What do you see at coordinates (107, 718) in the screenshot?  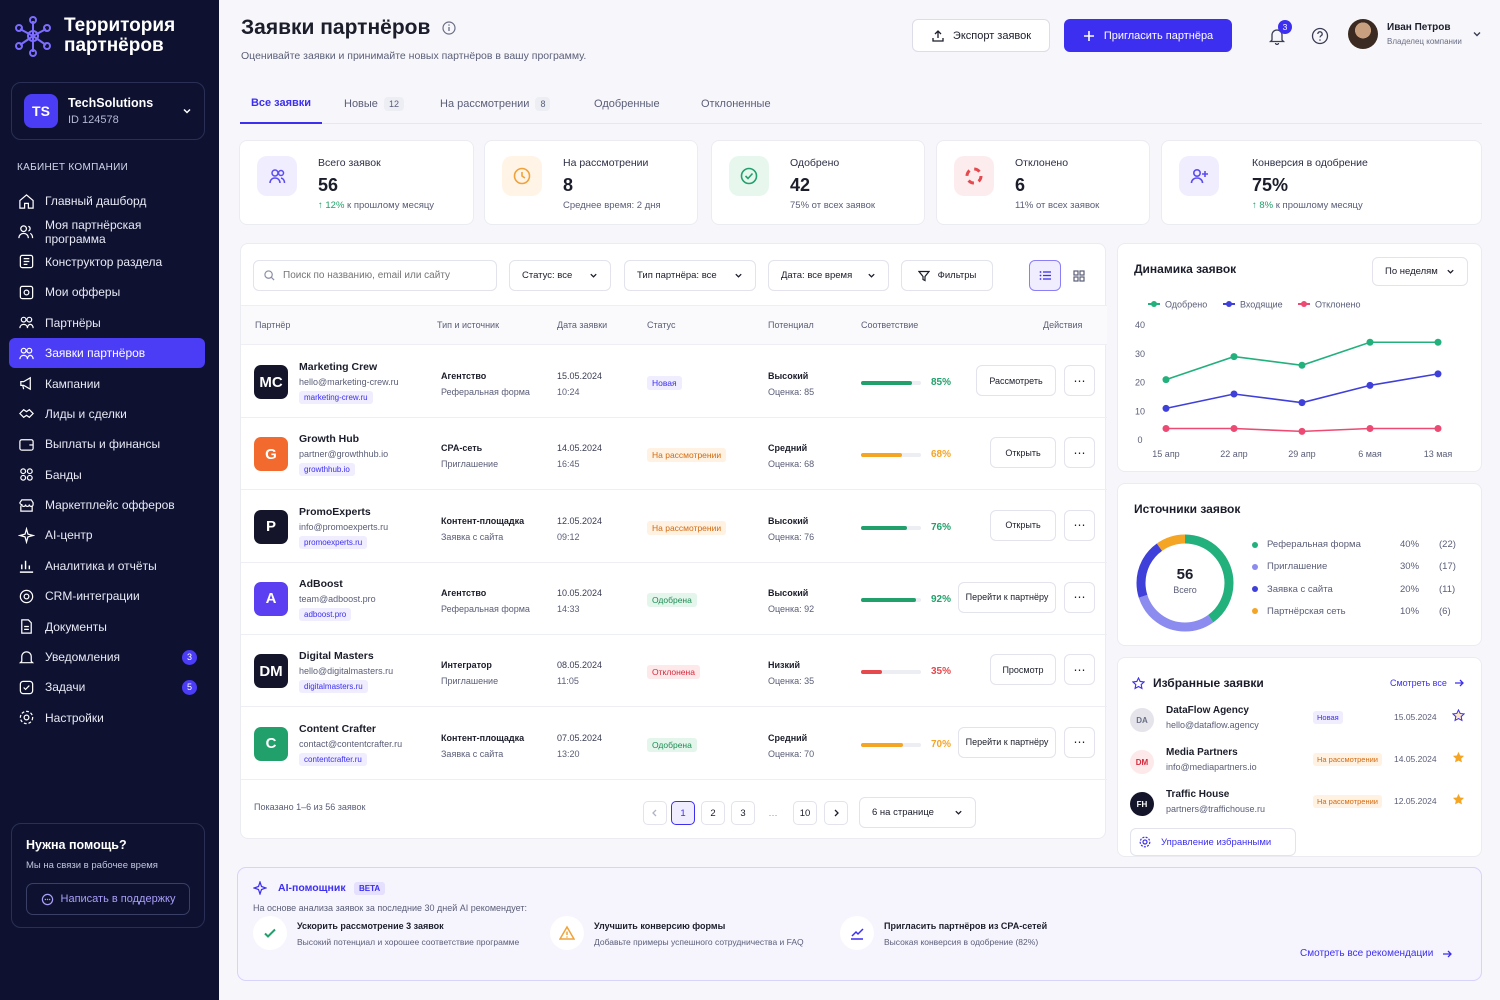 I see `sidebar-item-17: Настройки` at bounding box center [107, 718].